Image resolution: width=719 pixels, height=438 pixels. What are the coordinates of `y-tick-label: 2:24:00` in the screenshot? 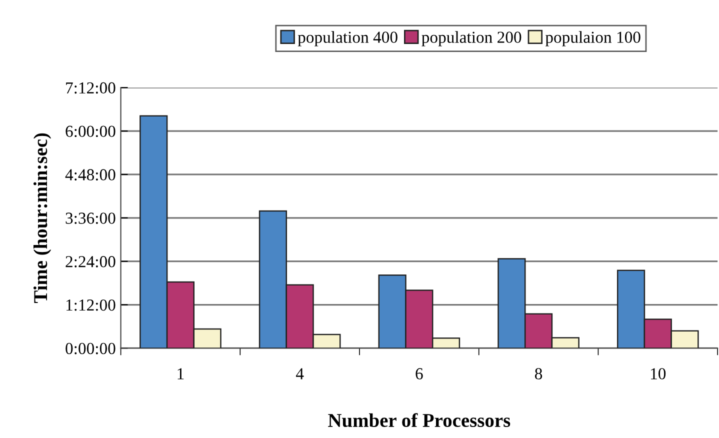 It's located at (91, 262).